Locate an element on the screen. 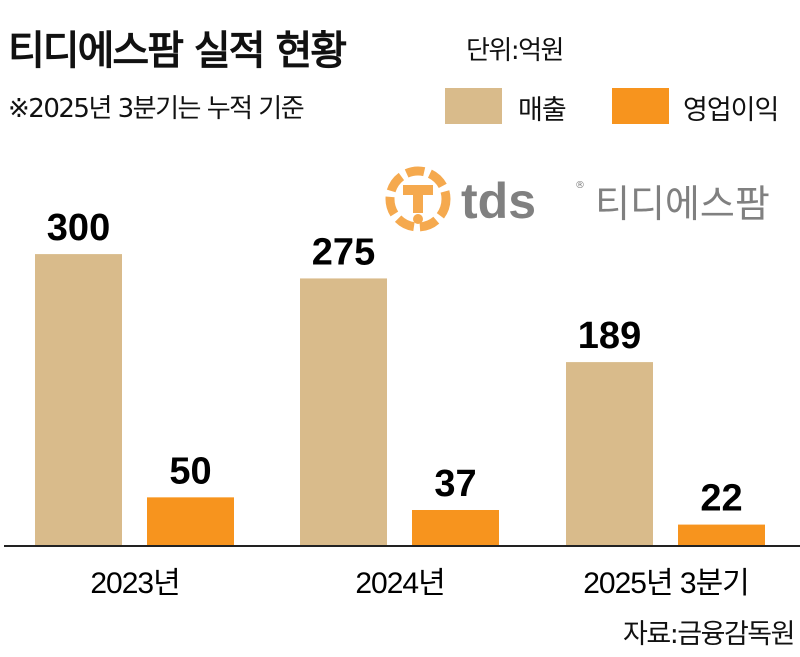 Image resolution: width=800 pixels, height=657 pixels. logo-text: tds is located at coordinates (498, 201).